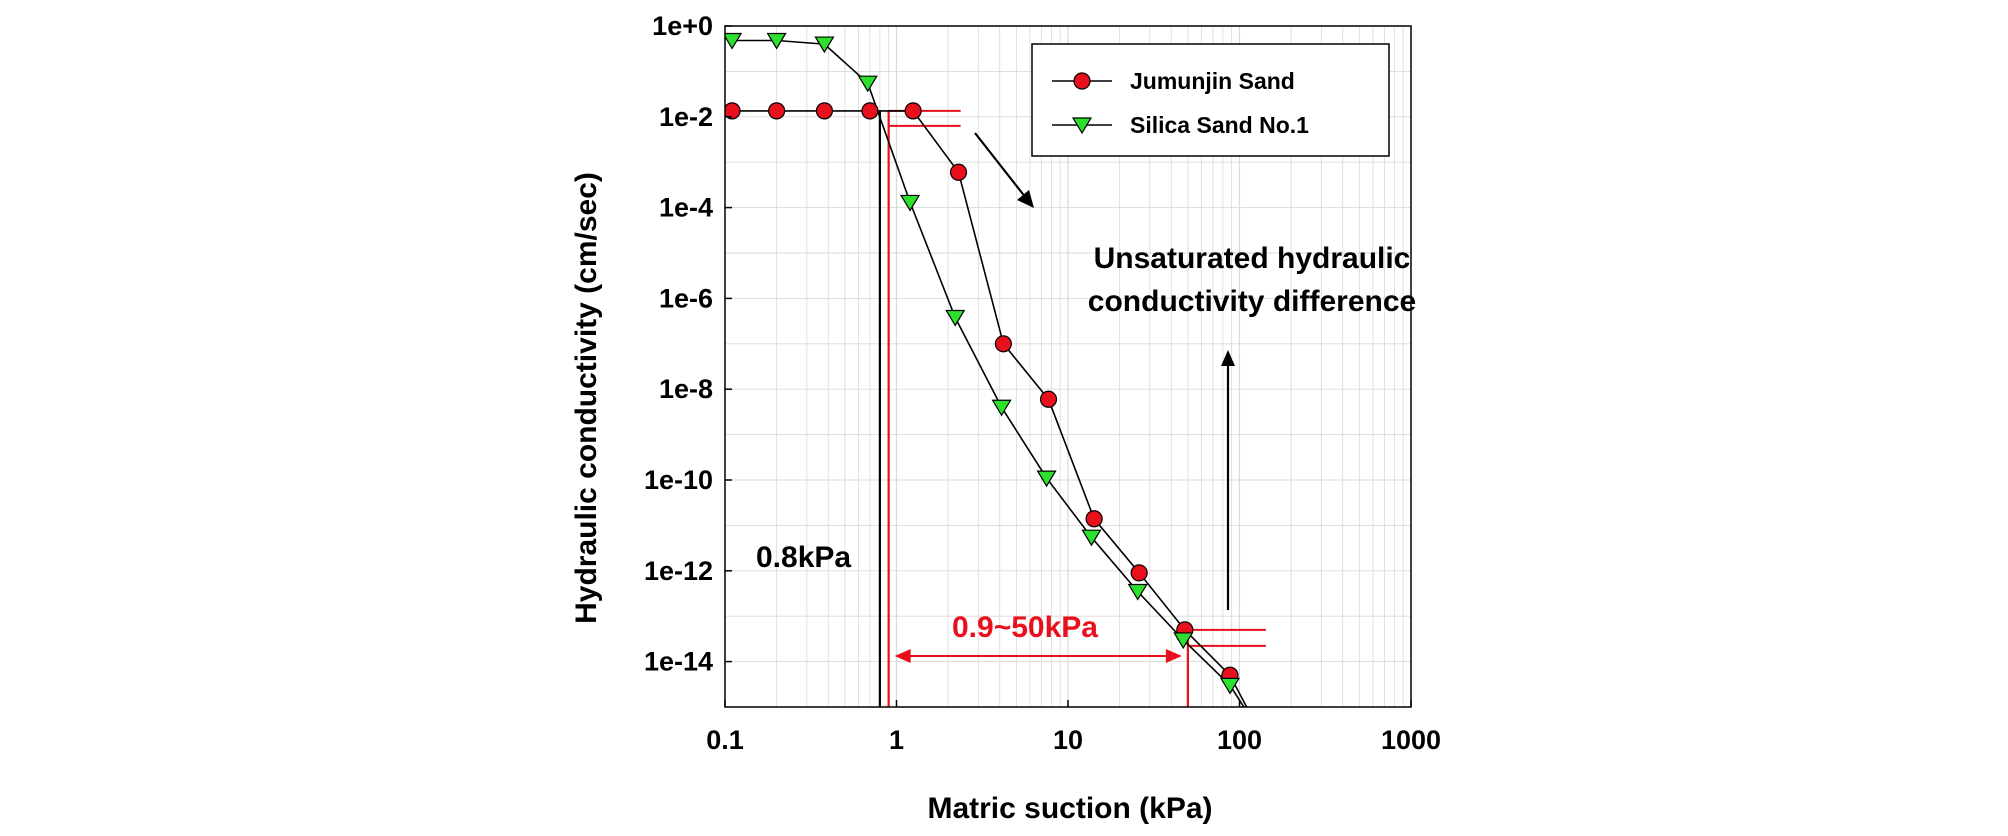  I want to click on x-tick-label: 10, so click(1068, 740).